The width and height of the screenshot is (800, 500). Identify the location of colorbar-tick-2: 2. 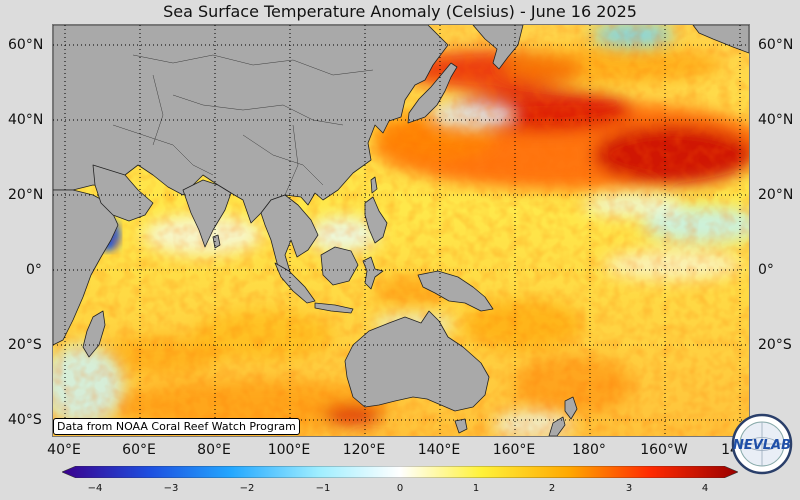
(552, 488).